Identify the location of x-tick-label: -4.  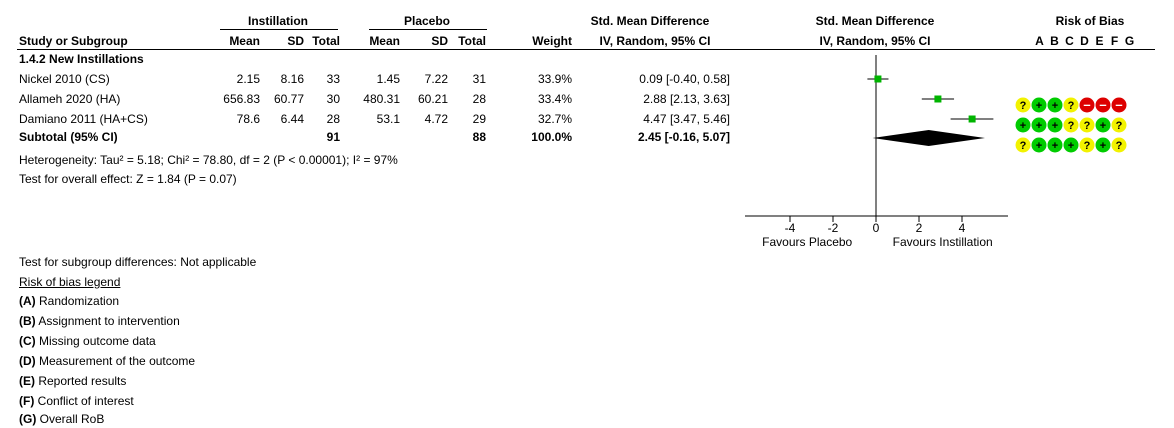
(790, 228).